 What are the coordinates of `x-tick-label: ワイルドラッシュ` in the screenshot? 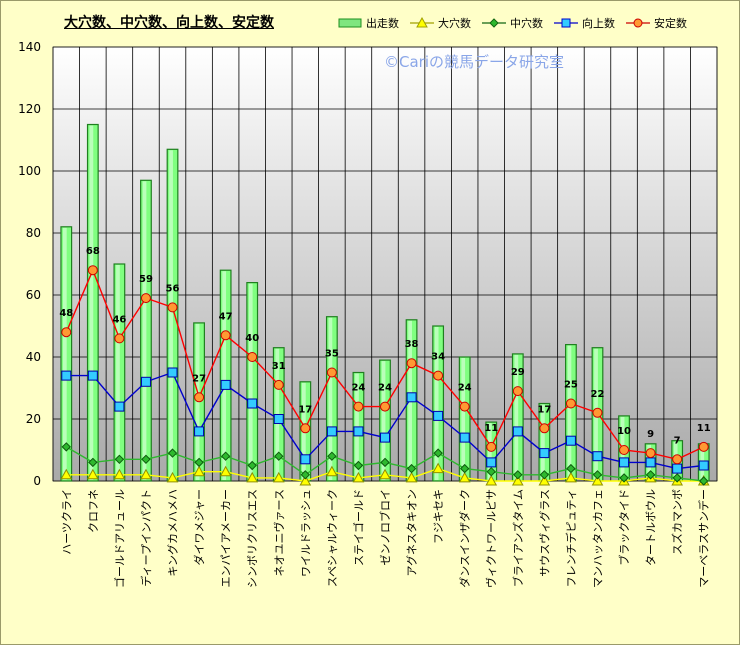 It's located at (305, 533).